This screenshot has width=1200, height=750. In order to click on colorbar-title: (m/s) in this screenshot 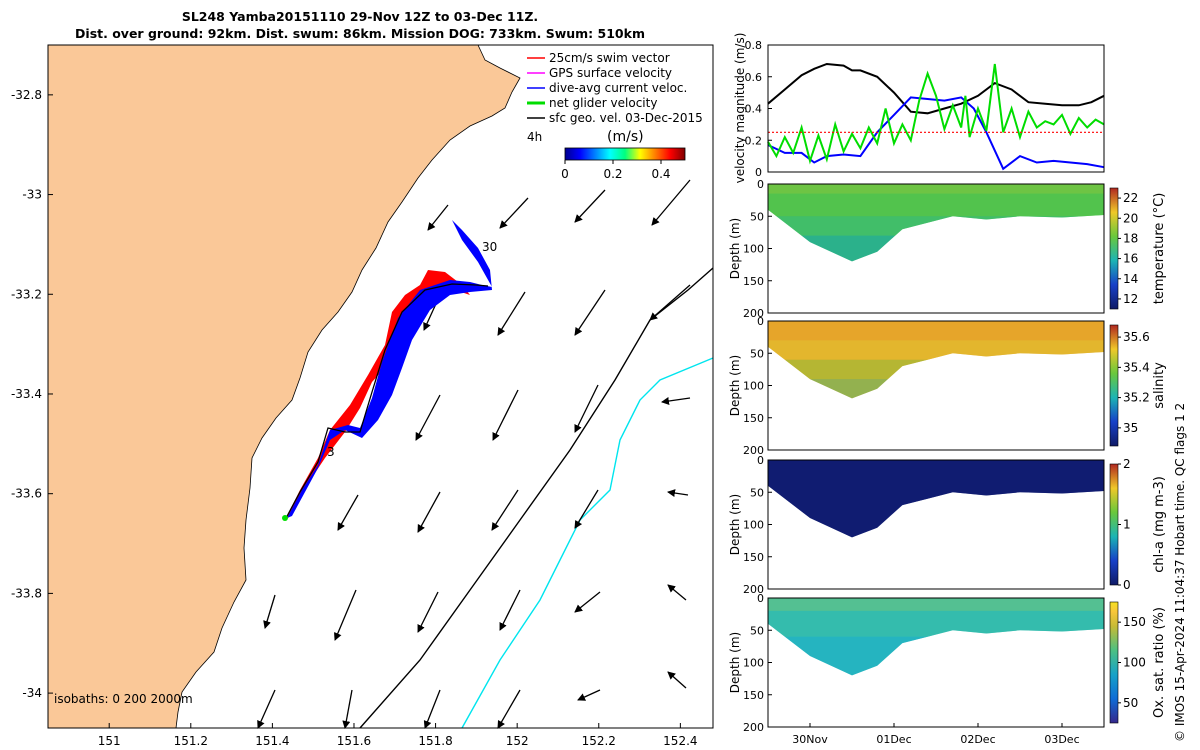, I will do `click(625, 137)`.